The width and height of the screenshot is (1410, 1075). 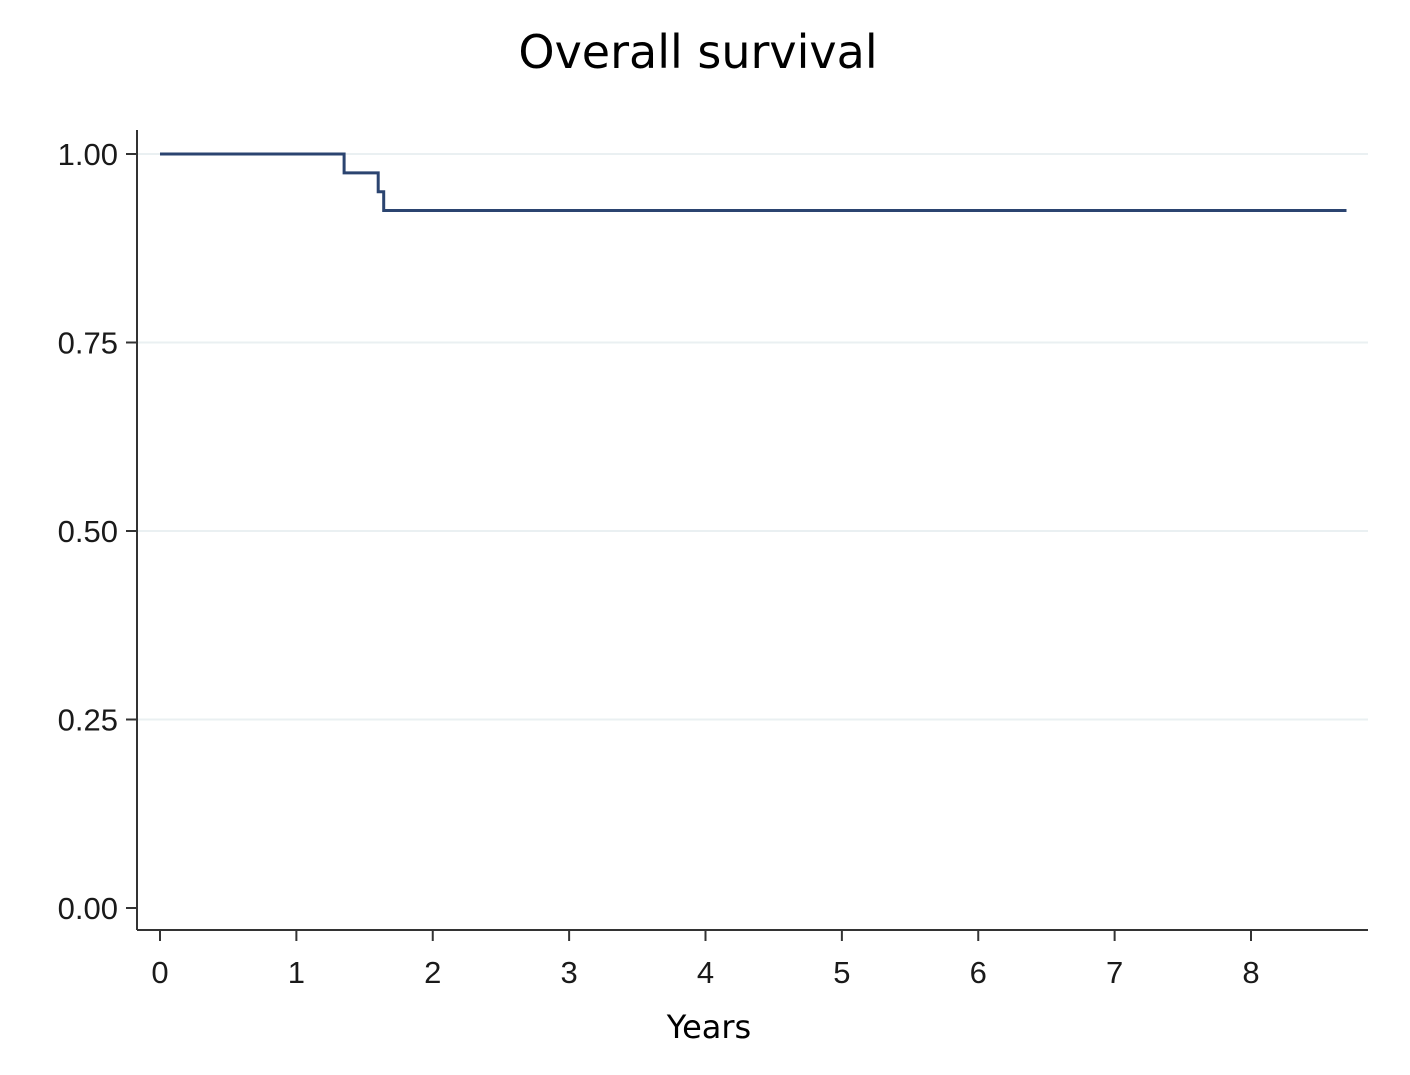 I want to click on x-tick-label-7: 7, so click(x=1114, y=972).